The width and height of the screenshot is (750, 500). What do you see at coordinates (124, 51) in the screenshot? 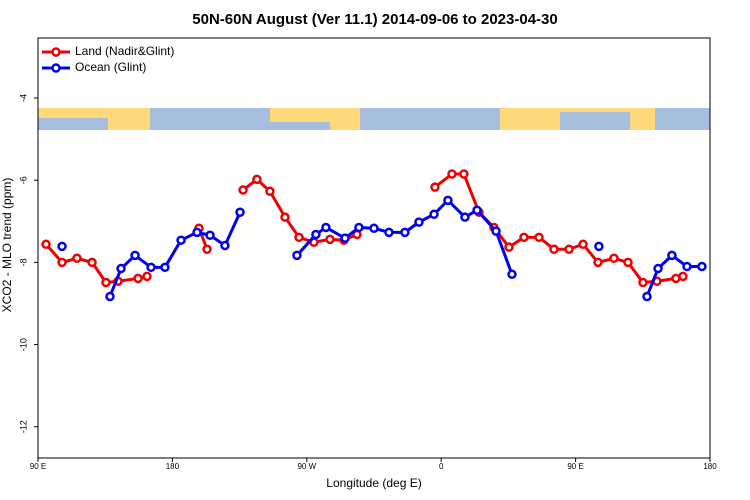
I see `legend-label: Land (Nadir&Glint)` at bounding box center [124, 51].